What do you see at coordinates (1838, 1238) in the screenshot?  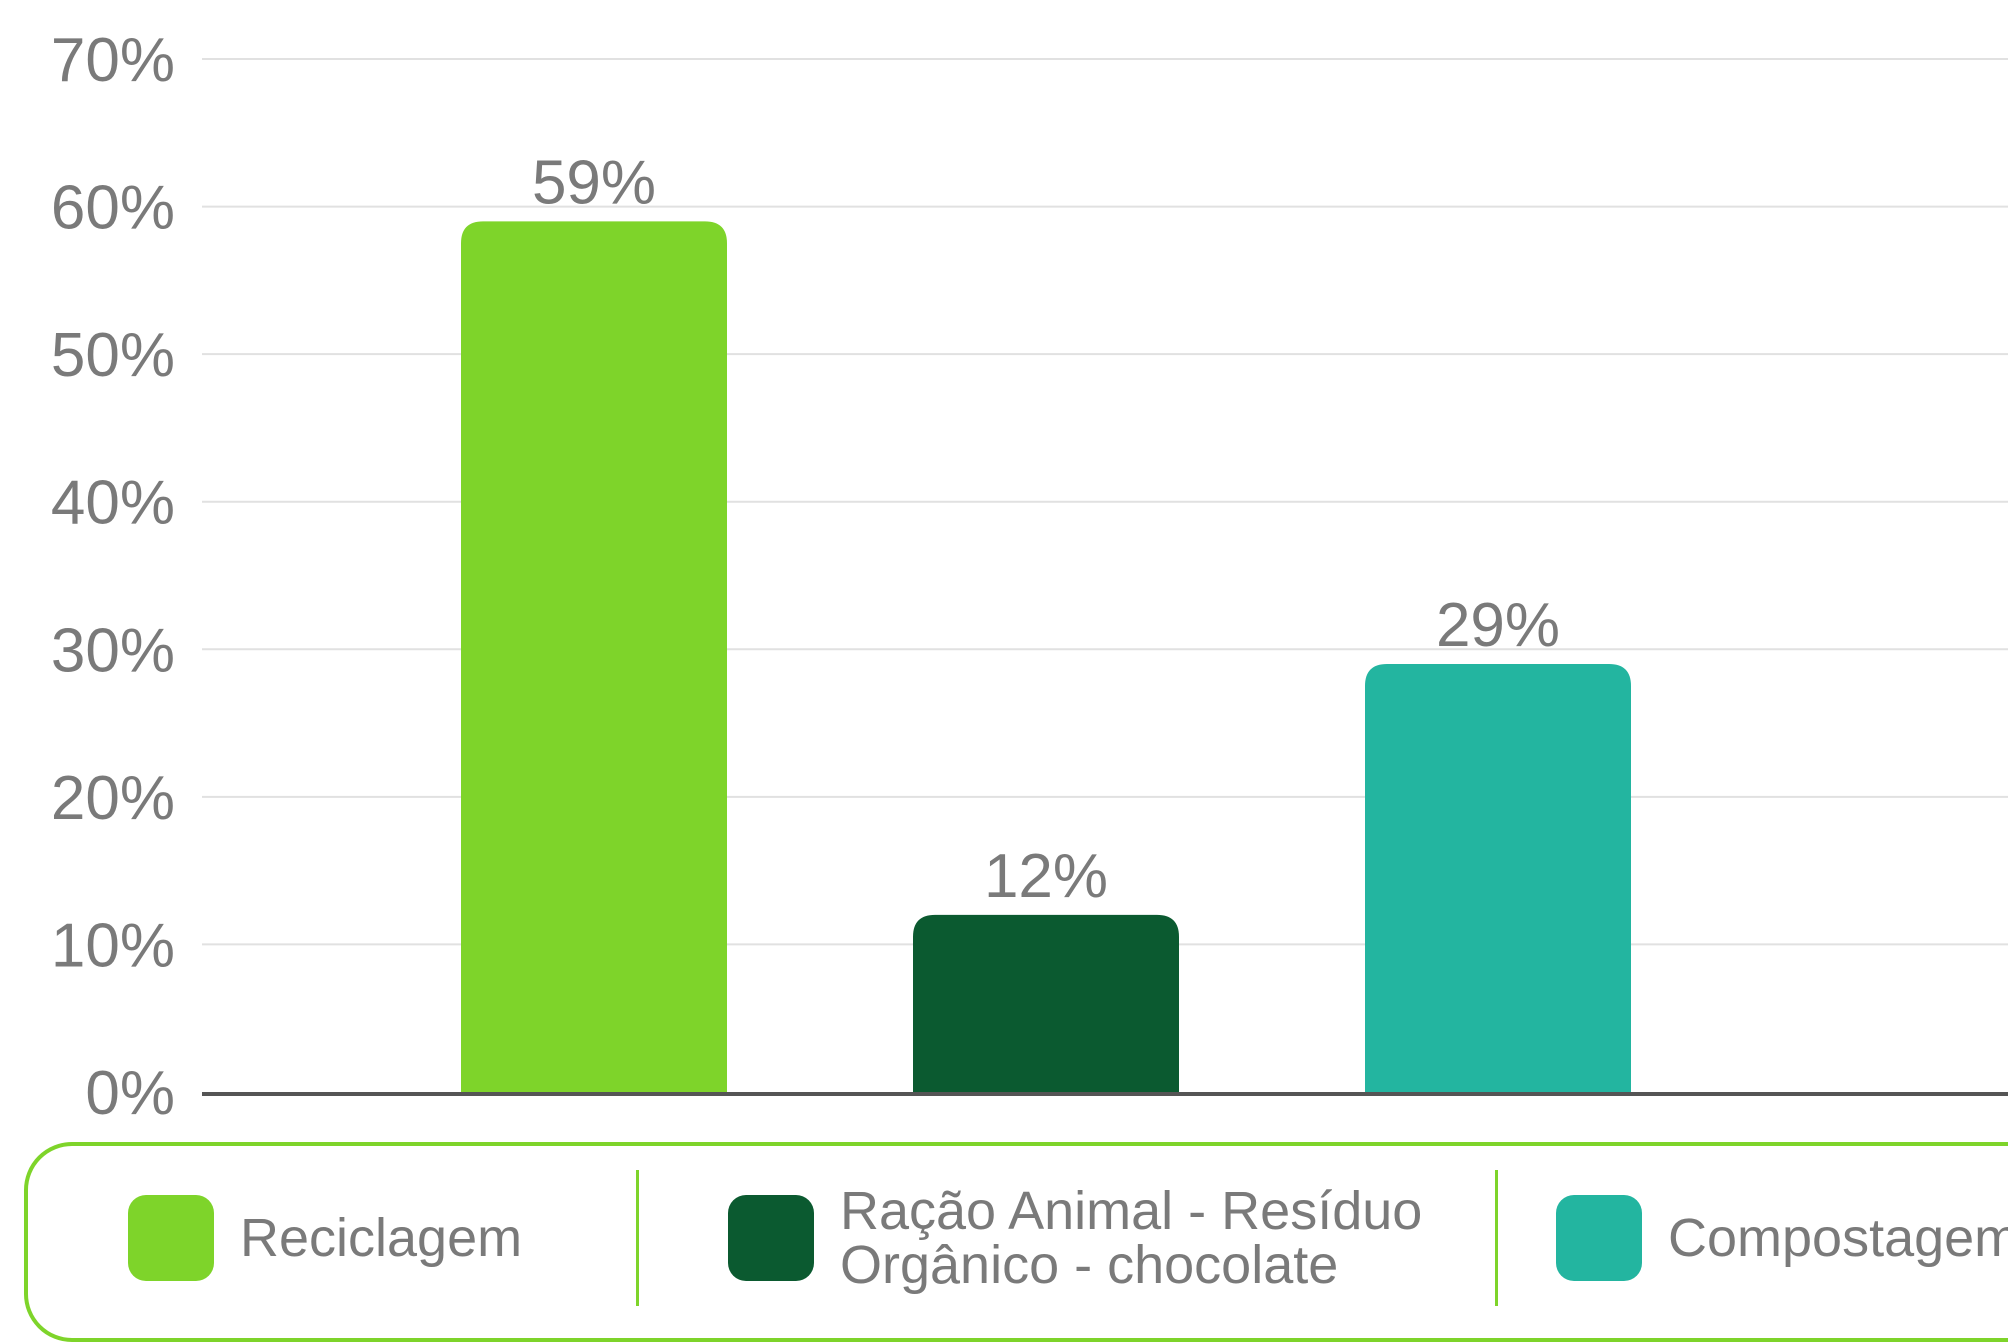 I see `legend-label-compostagem: Compostagem` at bounding box center [1838, 1238].